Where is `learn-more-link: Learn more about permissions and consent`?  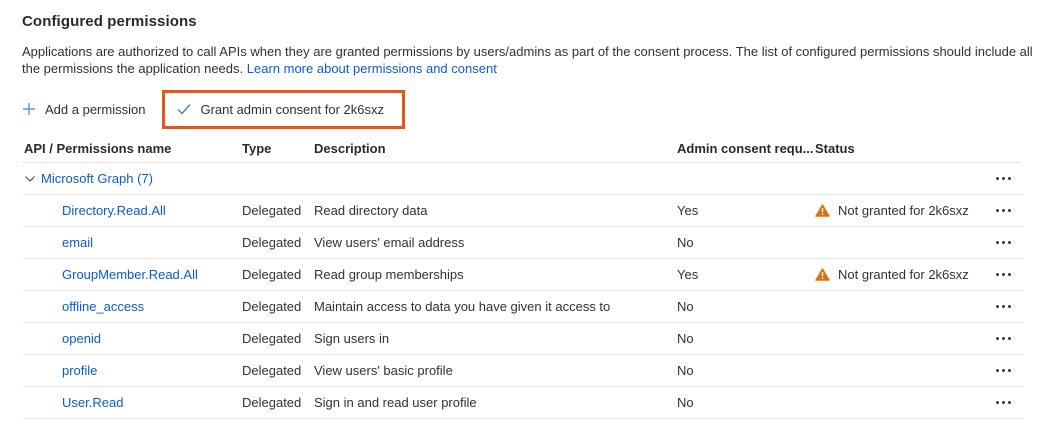 learn-more-link: Learn more about permissions and consent is located at coordinates (371, 69).